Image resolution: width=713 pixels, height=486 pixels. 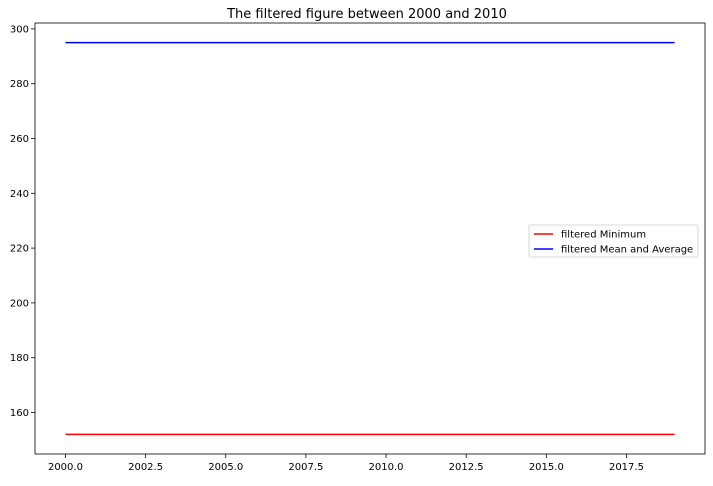 I want to click on legend-label-1: filtered Minimum, so click(x=603, y=235).